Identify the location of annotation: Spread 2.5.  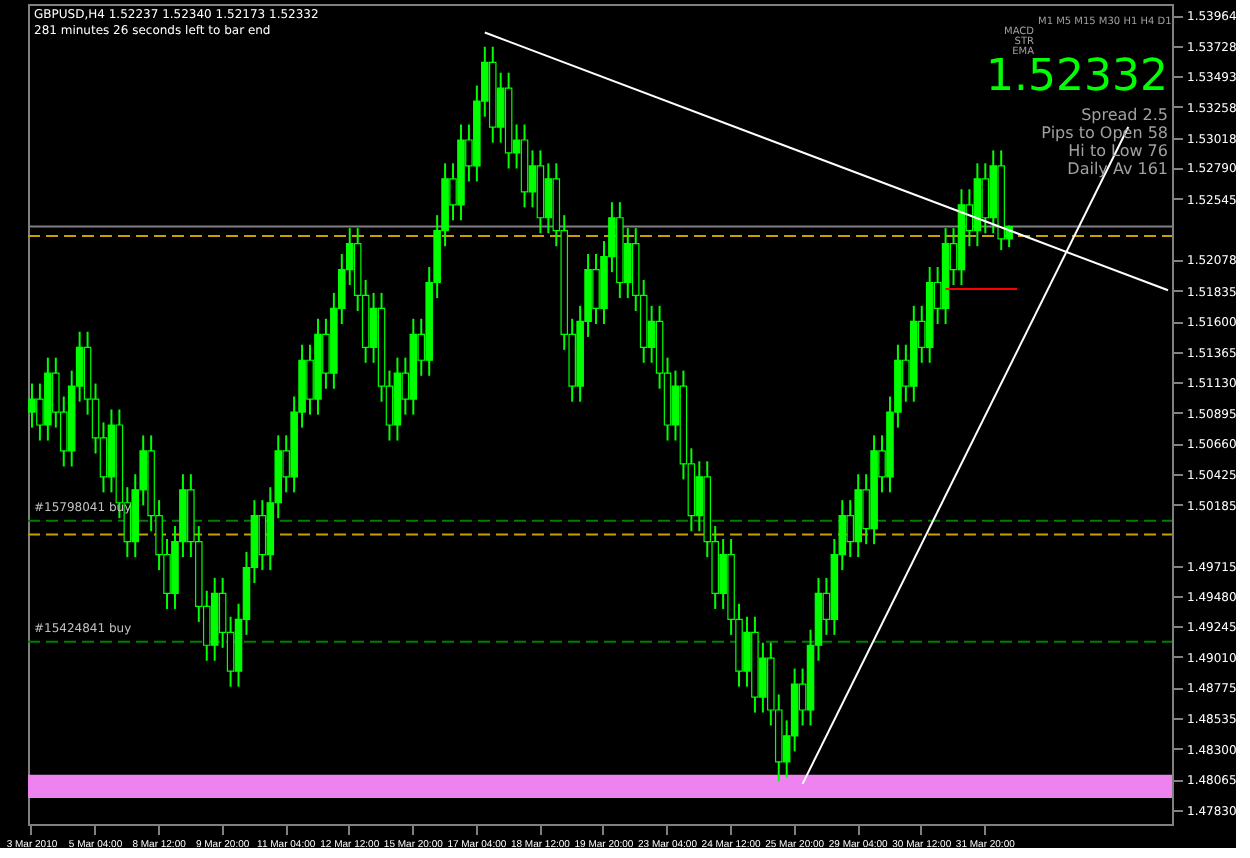
(1124, 115).